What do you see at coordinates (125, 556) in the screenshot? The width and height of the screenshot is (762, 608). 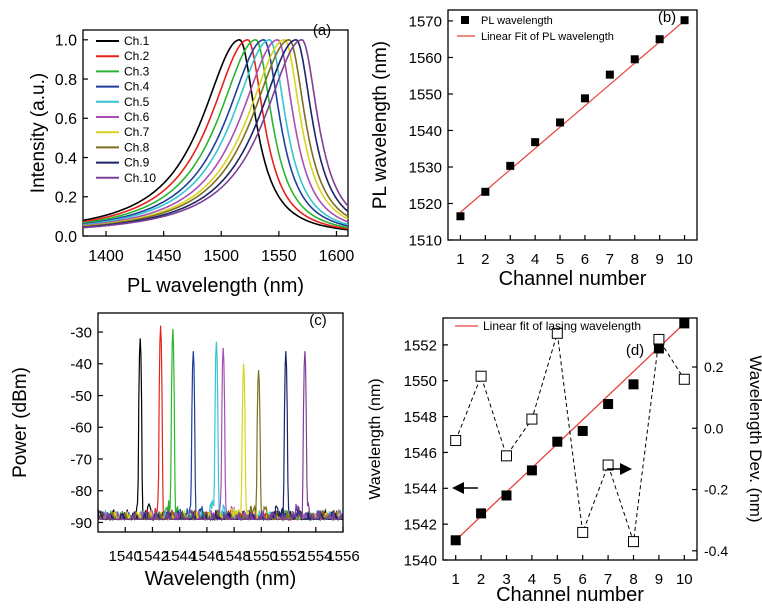 I see `x-tick-label: 1540` at bounding box center [125, 556].